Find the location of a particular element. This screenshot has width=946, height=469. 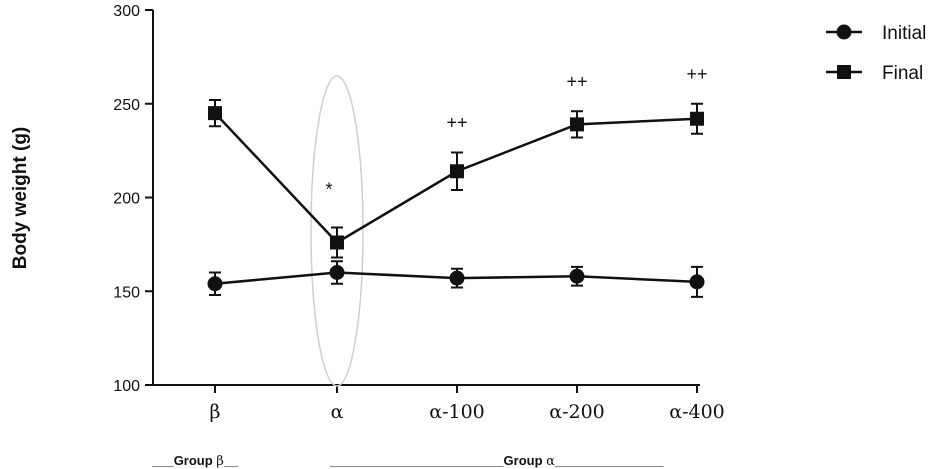

highlight-ellipse is located at coordinates (337, 231).